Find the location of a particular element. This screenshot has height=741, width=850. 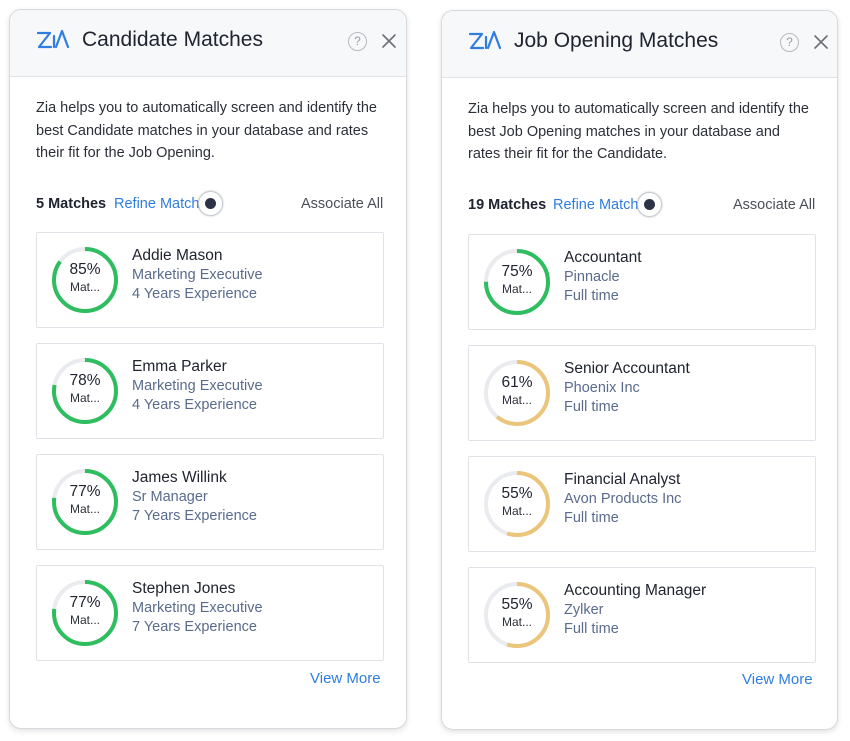

panel-title: Candidate Matches is located at coordinates (172, 39).